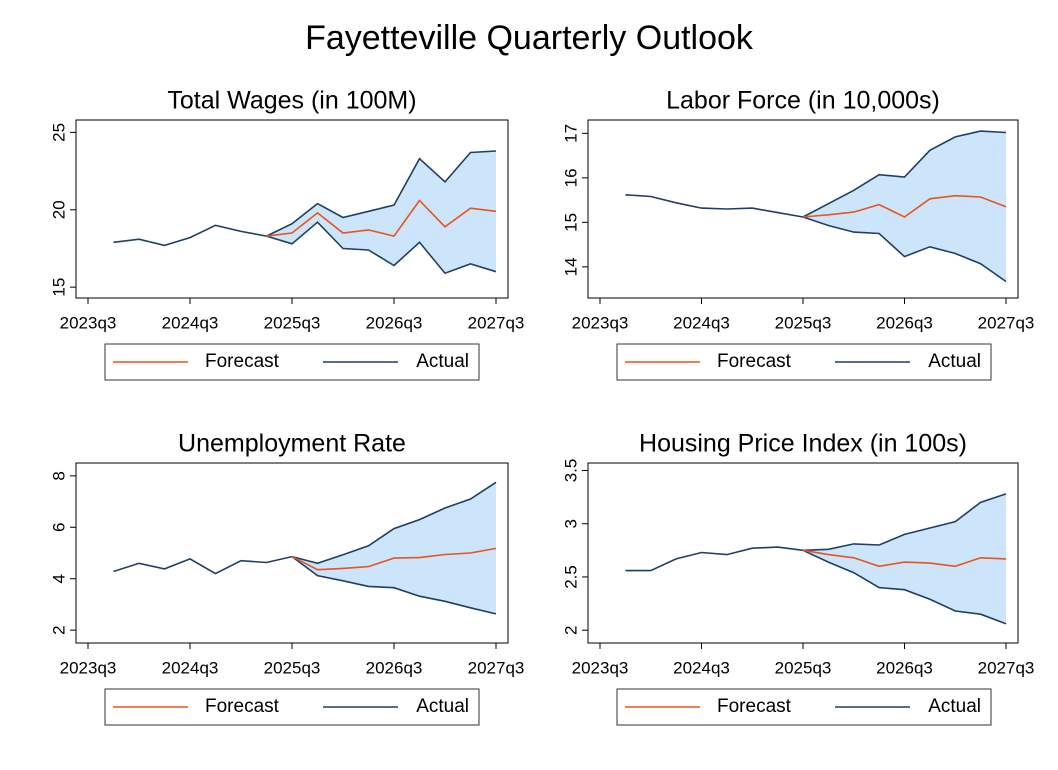 This screenshot has width=1058, height=770. I want to click on y-tick-label: 4, so click(58, 578).